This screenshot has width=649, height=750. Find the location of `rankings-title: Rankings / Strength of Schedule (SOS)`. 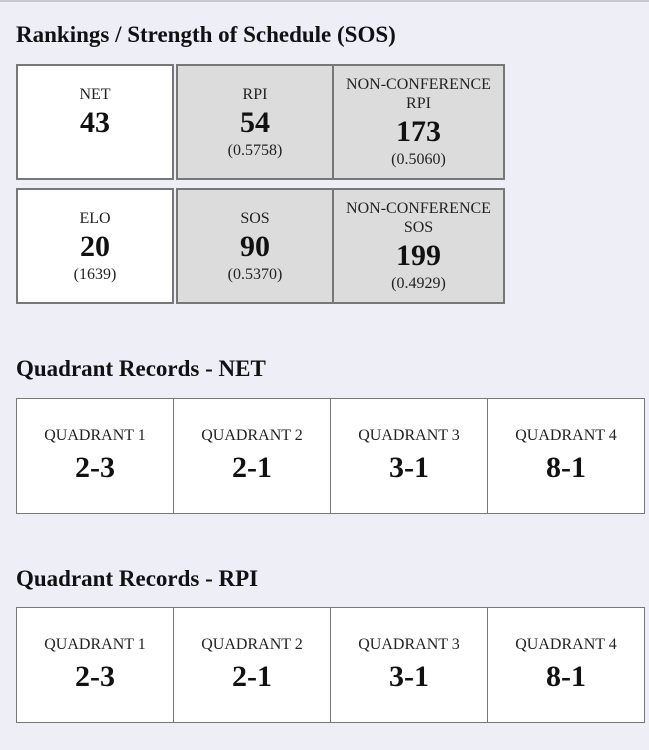

rankings-title: Rankings / Strength of Schedule (SOS) is located at coordinates (206, 34).